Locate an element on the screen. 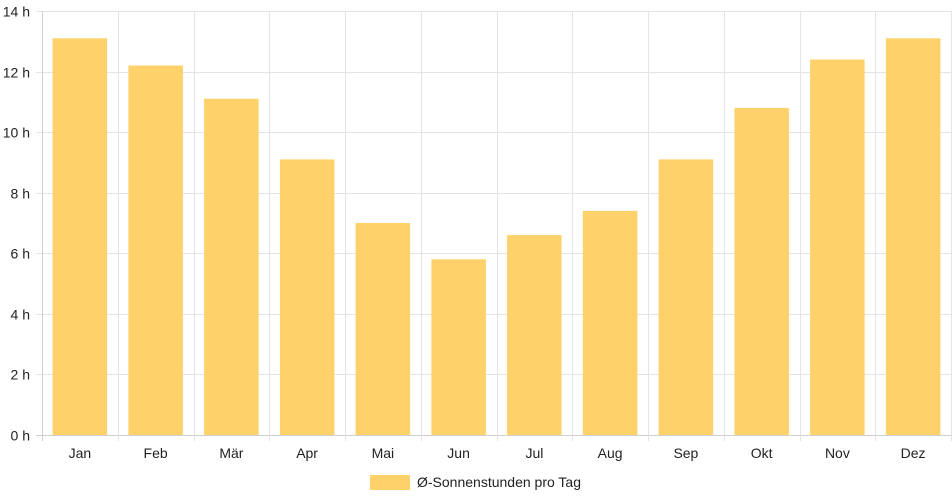  bar-mai is located at coordinates (383, 329).